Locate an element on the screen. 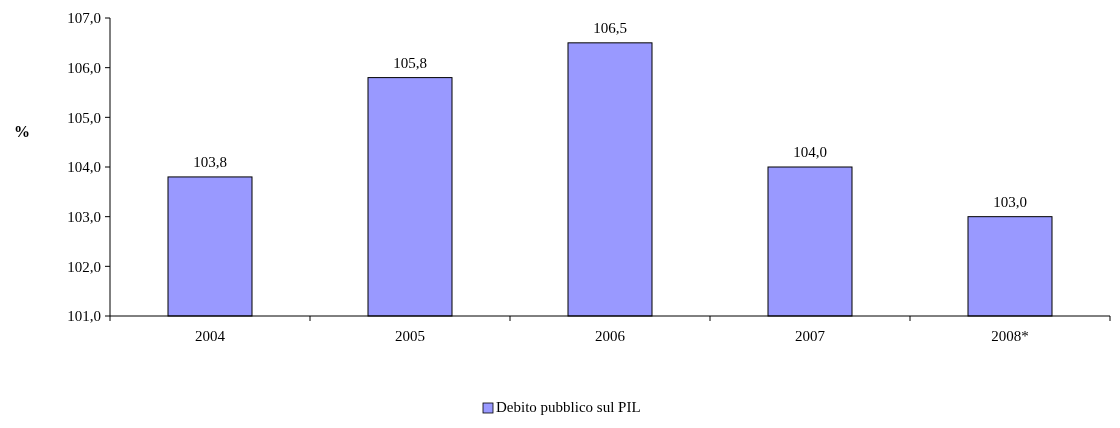 Image resolution: width=1120 pixels, height=428 pixels. data-label: 104,0 is located at coordinates (810, 152).